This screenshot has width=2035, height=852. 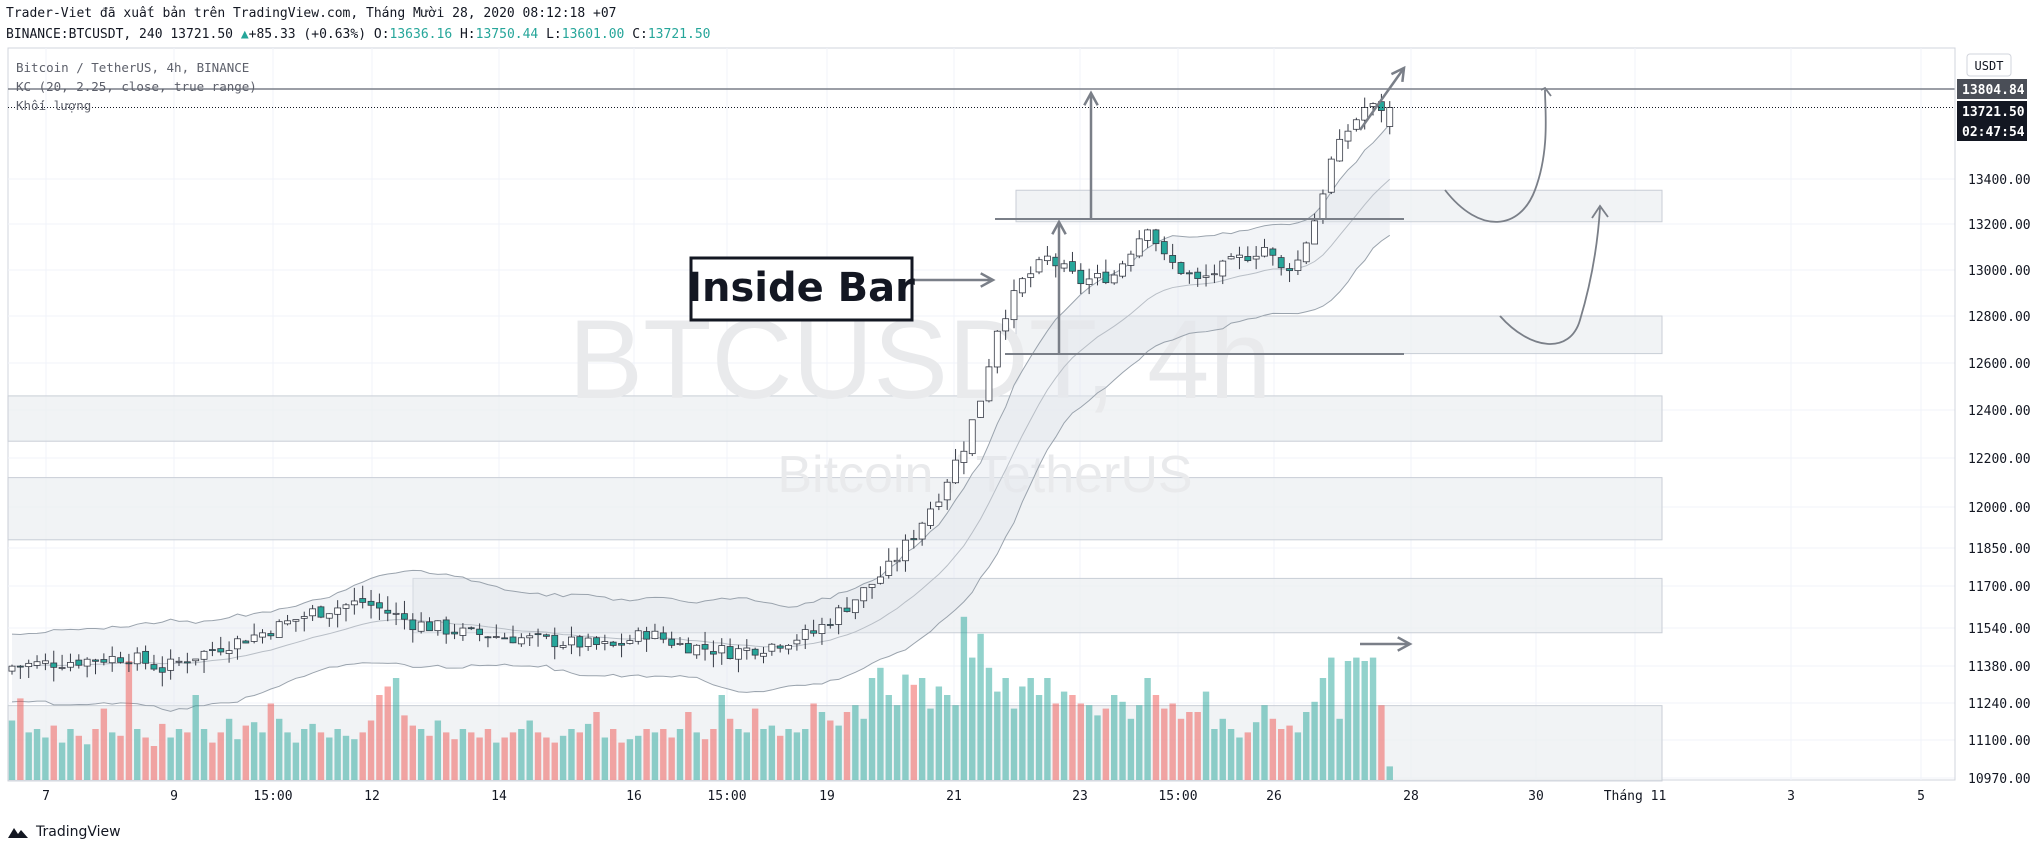 I want to click on price-tick-label: 11540.00, so click(x=1999, y=629).